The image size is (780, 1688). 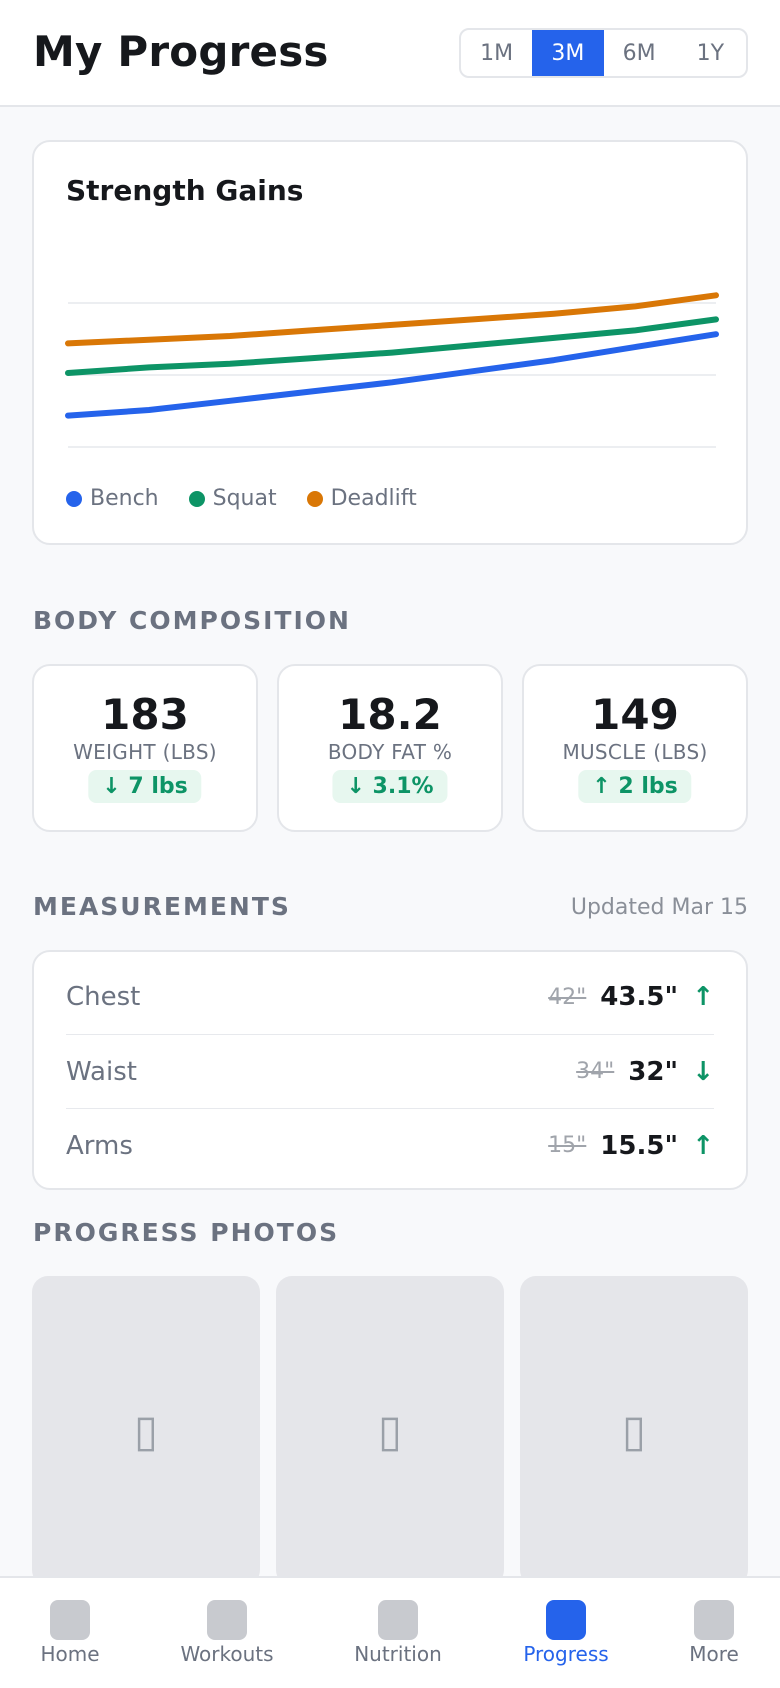 I want to click on nav-item-workouts: Workouts, so click(x=227, y=1633).